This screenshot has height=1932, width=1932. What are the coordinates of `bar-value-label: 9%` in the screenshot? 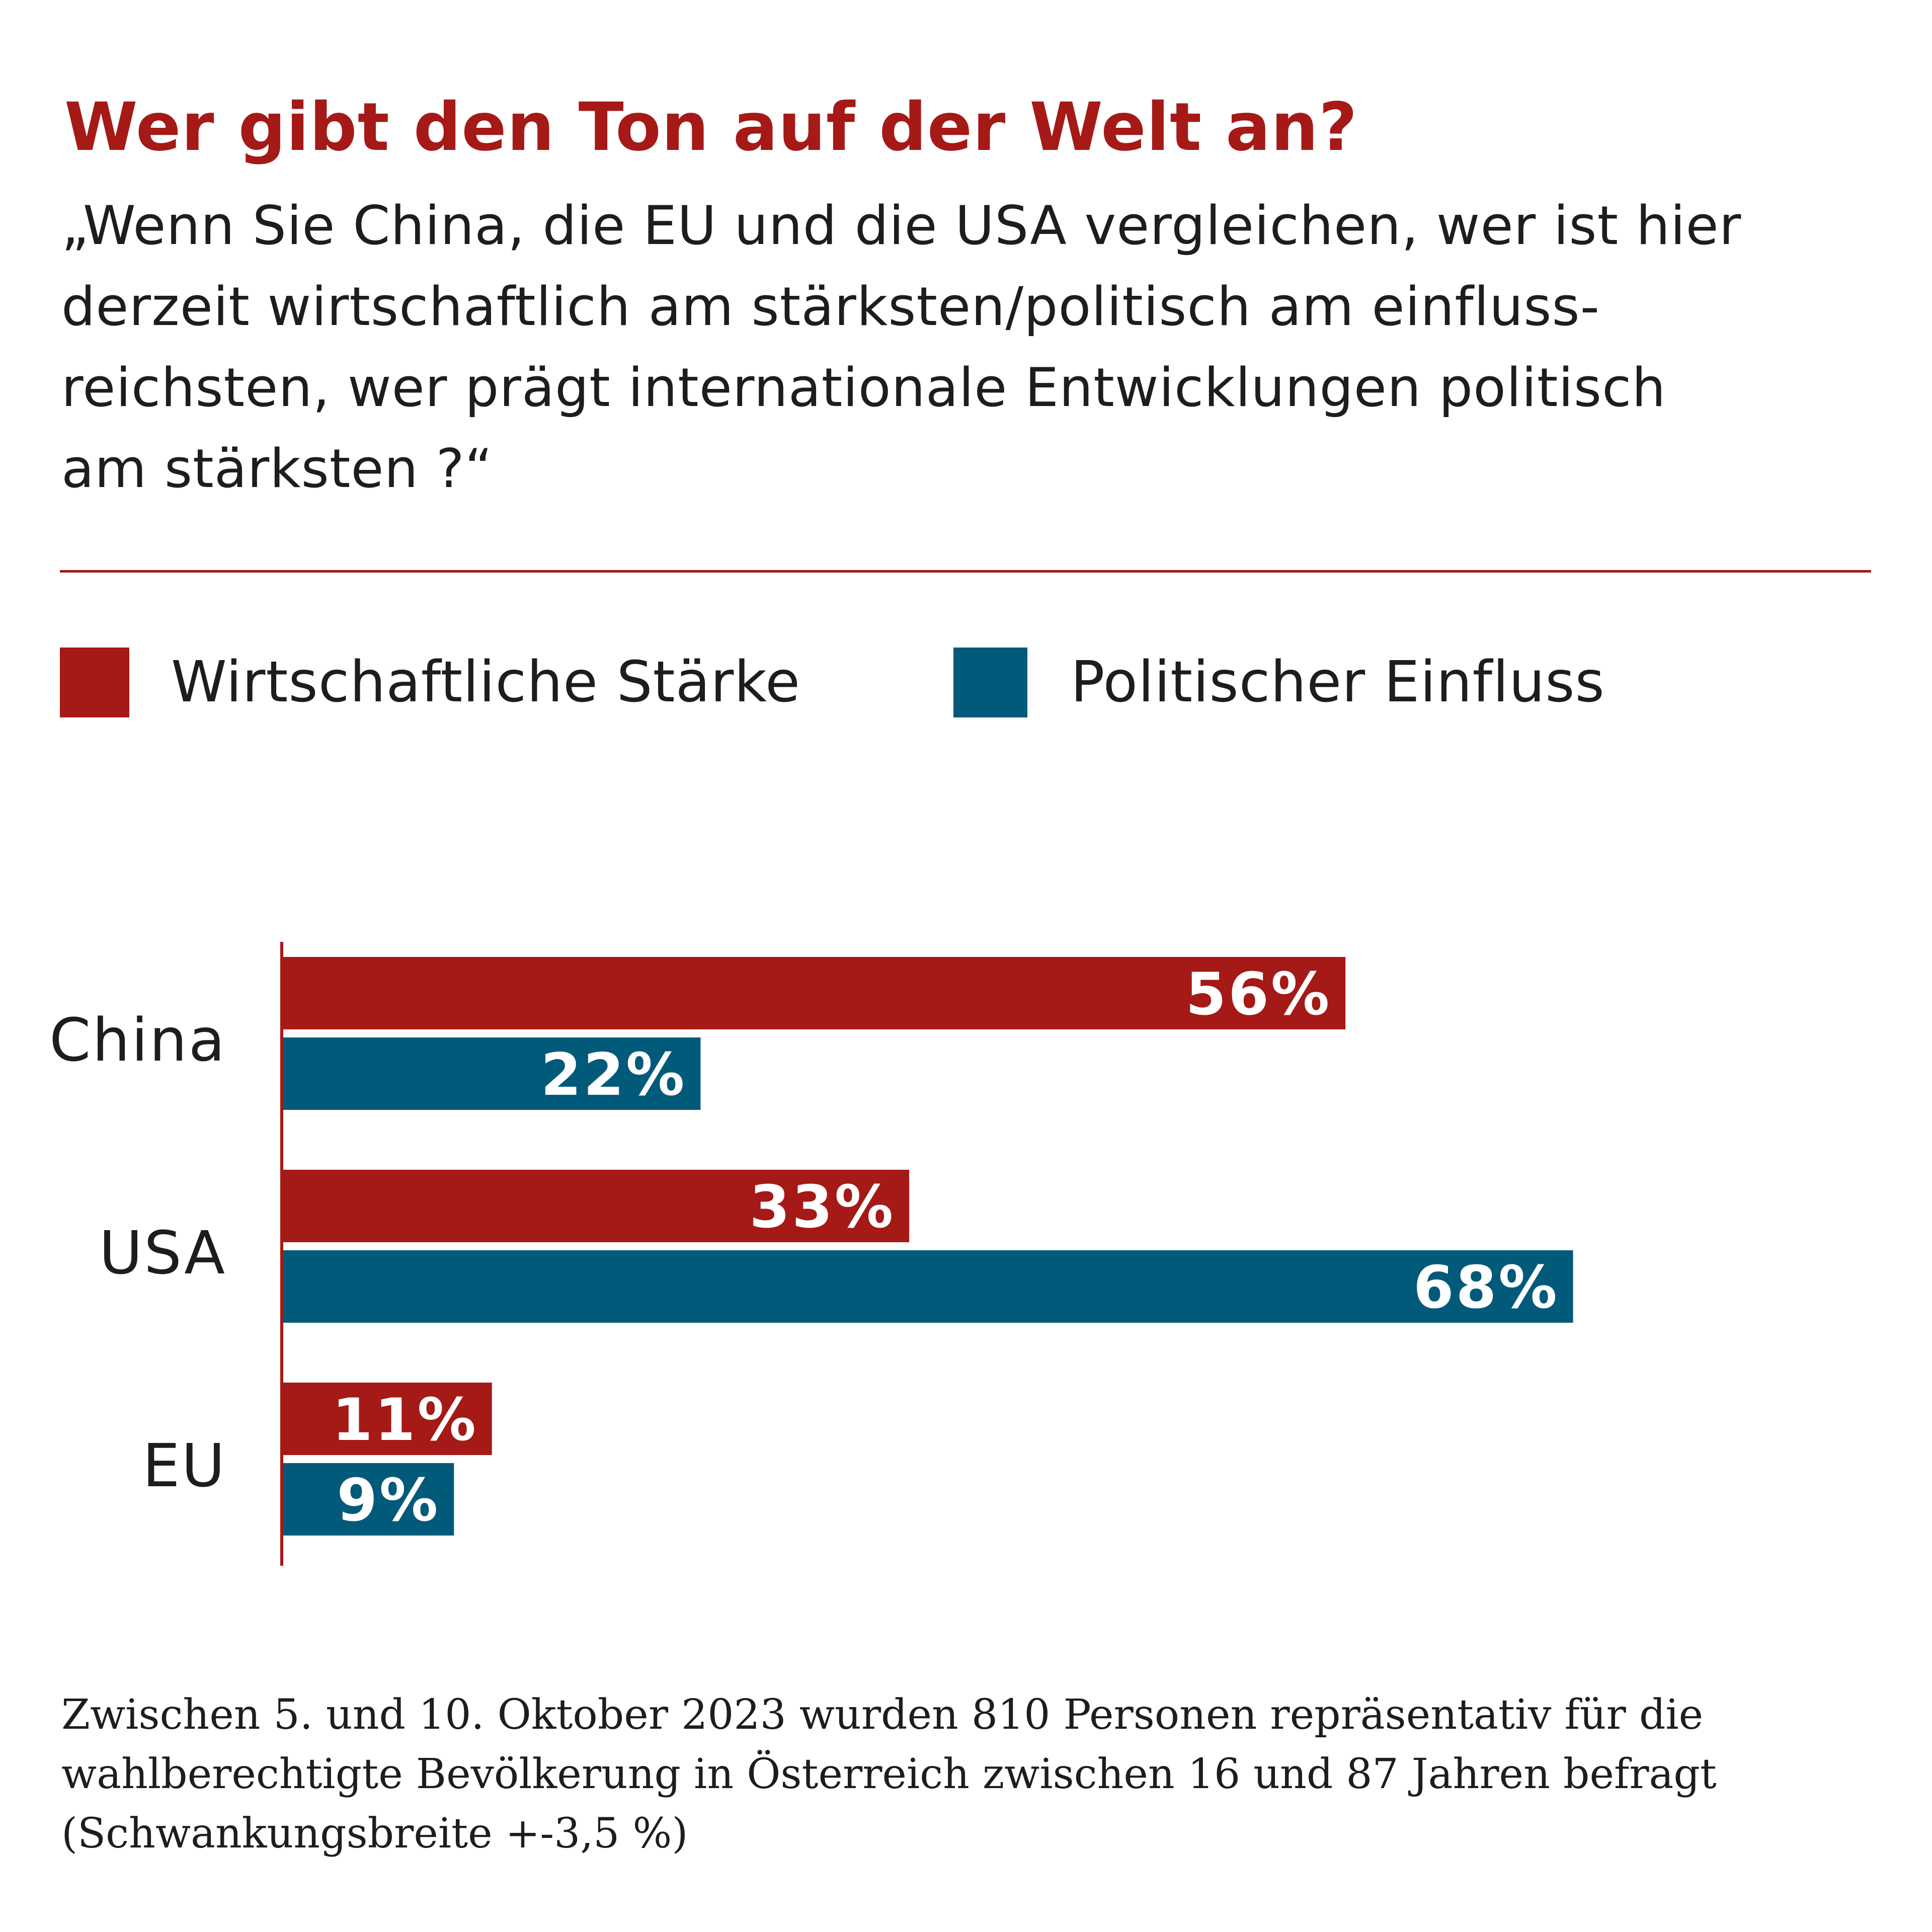 It's located at (389, 1501).